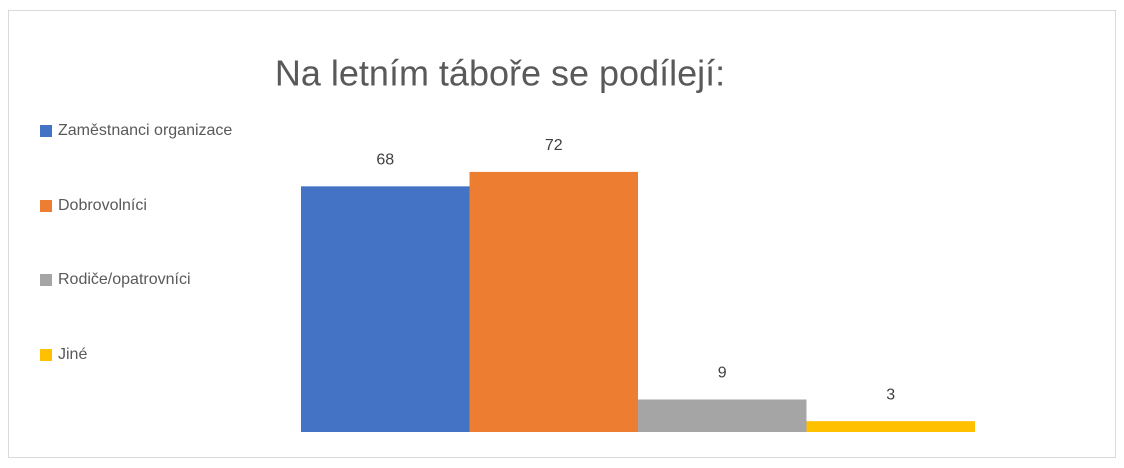 The width and height of the screenshot is (1124, 468). I want to click on legend-label: Zaměstnanci organizace, so click(145, 130).